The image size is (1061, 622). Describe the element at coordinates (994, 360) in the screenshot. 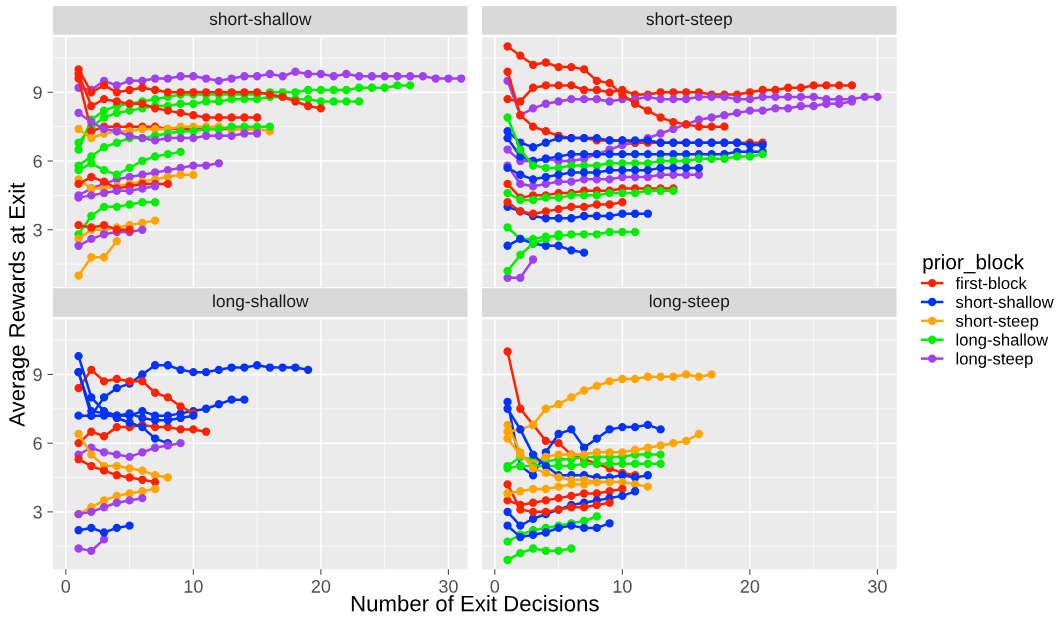

I see `legend-label: long-steep` at that location.